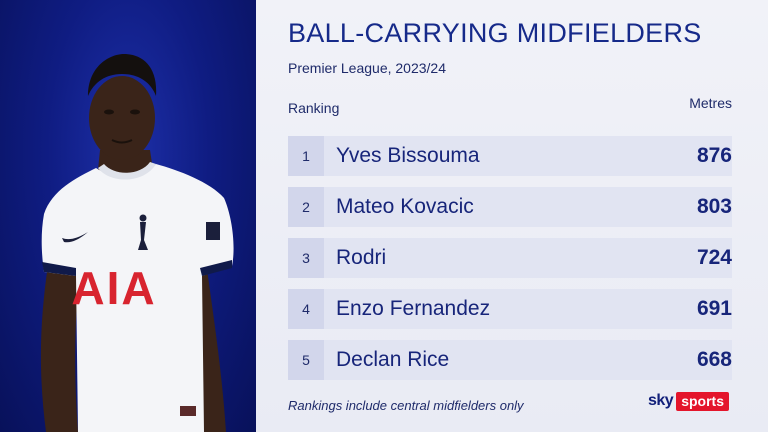 The height and width of the screenshot is (432, 768). I want to click on logo-sky-text: sky, so click(661, 400).